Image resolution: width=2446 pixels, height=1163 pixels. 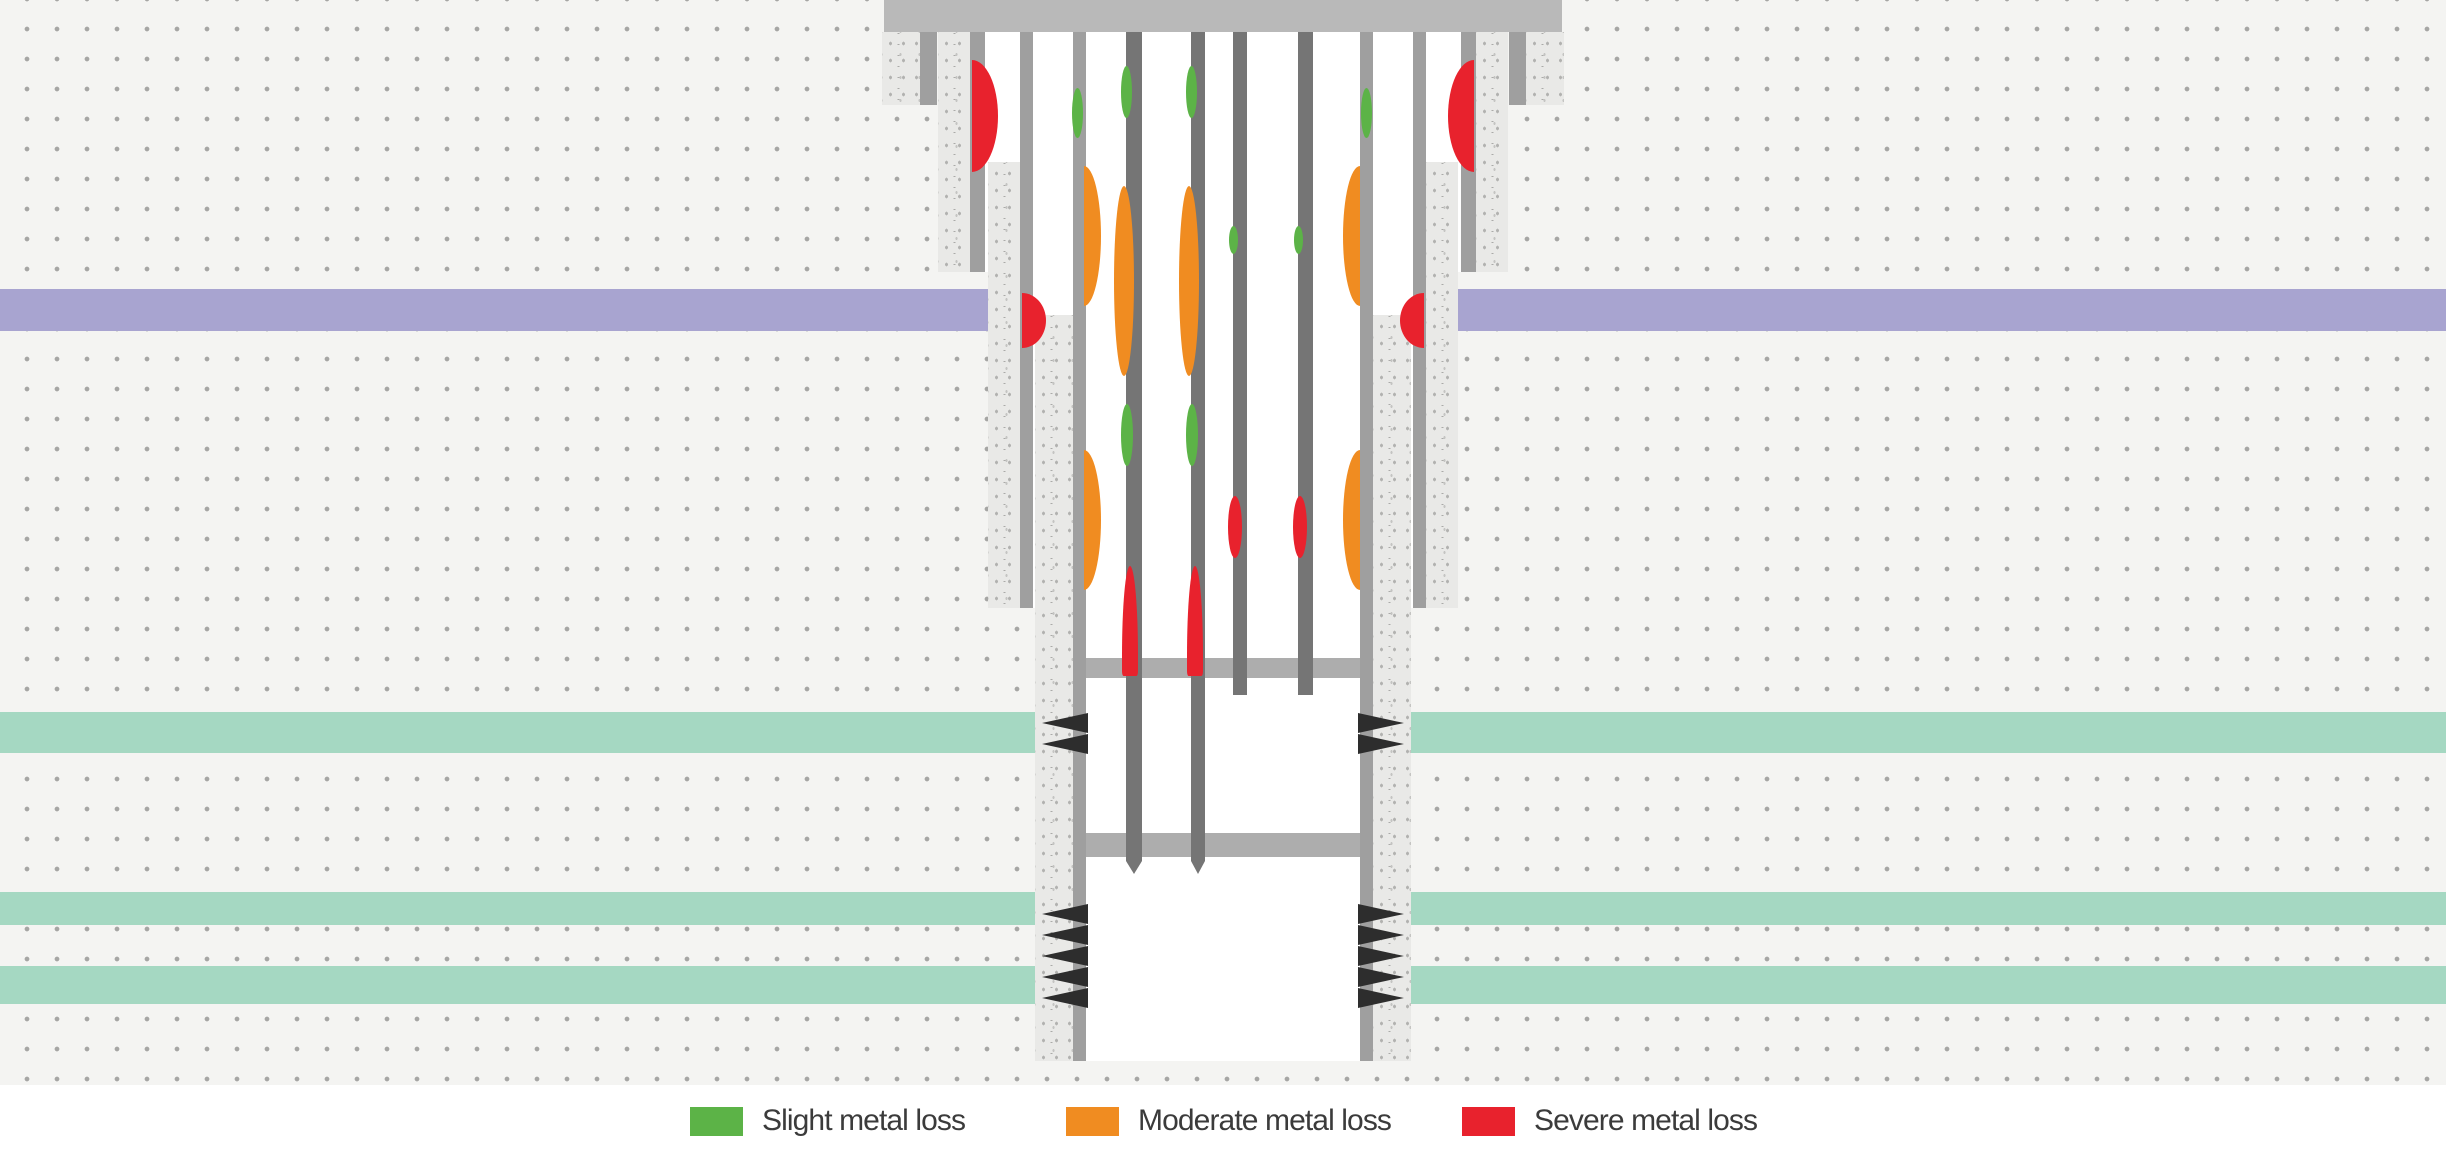 What do you see at coordinates (928, 68) in the screenshot?
I see `conductor-casing-left` at bounding box center [928, 68].